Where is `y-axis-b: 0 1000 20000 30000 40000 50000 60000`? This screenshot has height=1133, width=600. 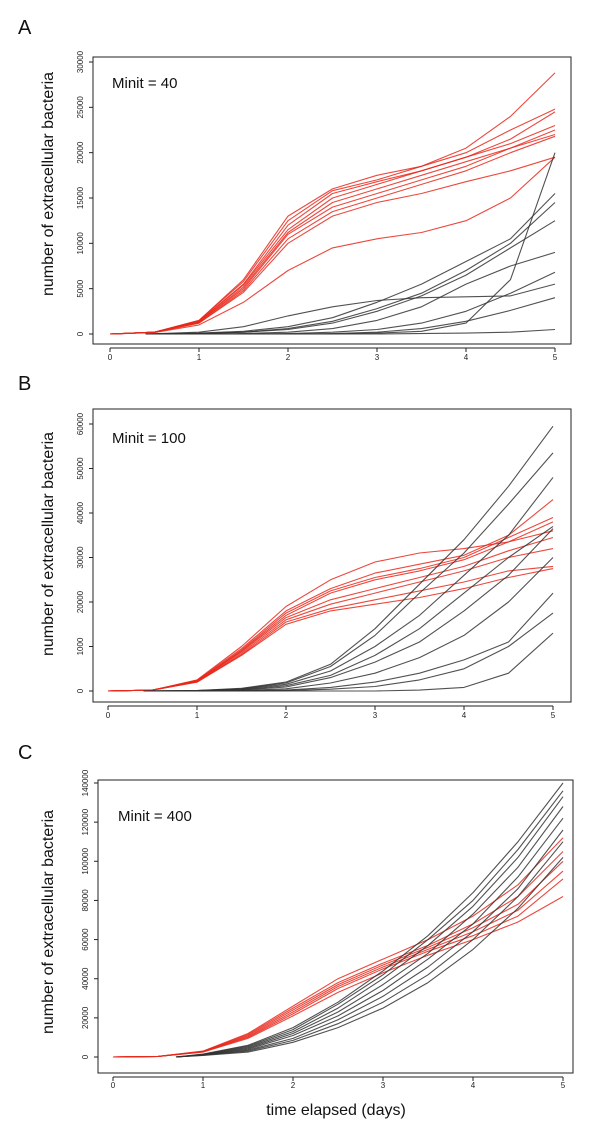
y-axis-b: 0 1000 20000 30000 40000 50000 60000 is located at coordinates (84, 552).